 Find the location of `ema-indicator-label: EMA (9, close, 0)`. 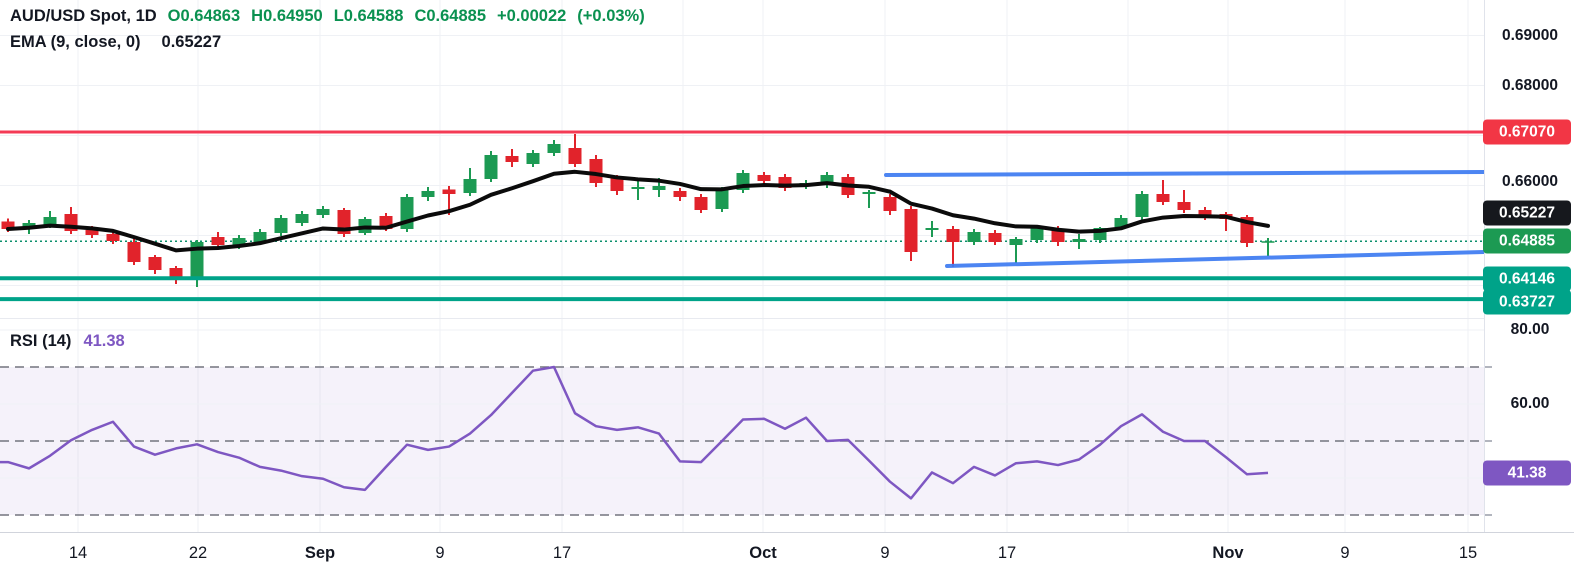

ema-indicator-label: EMA (9, close, 0) is located at coordinates (75, 41).